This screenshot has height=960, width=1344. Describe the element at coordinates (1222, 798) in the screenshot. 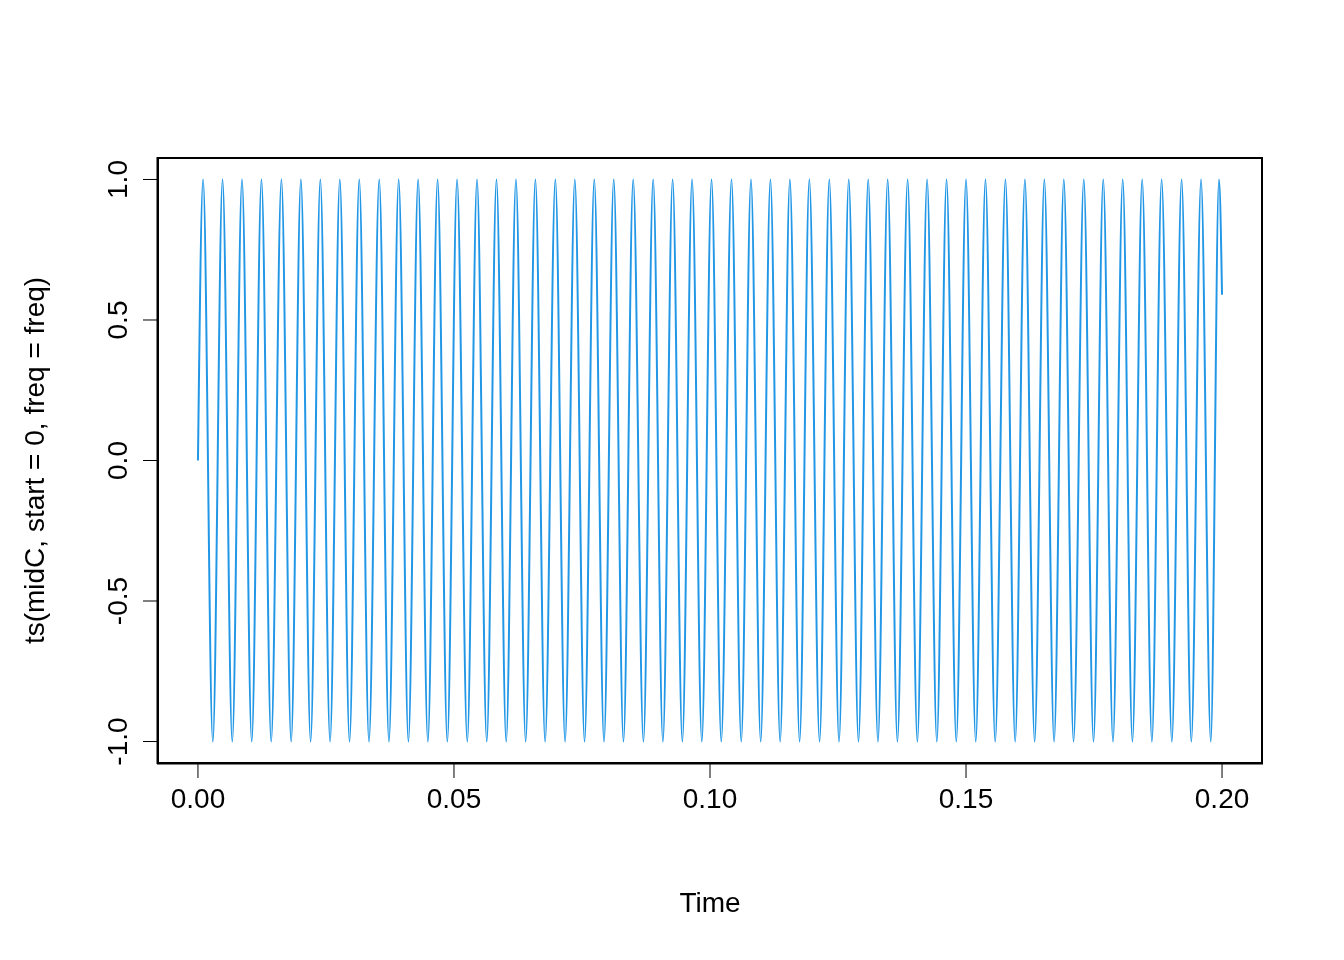

I see `x-tick-label: 0.20` at that location.